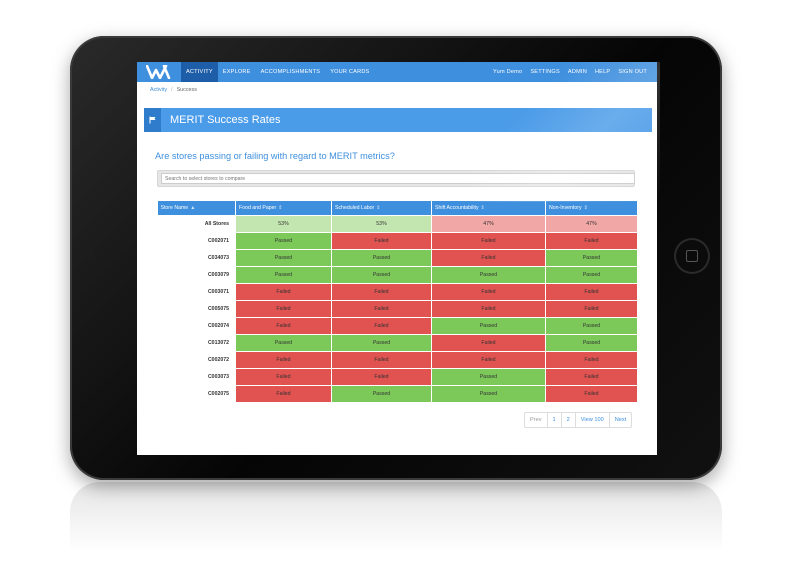  Describe the element at coordinates (569, 420) in the screenshot. I see `page-button-2: 2` at that location.